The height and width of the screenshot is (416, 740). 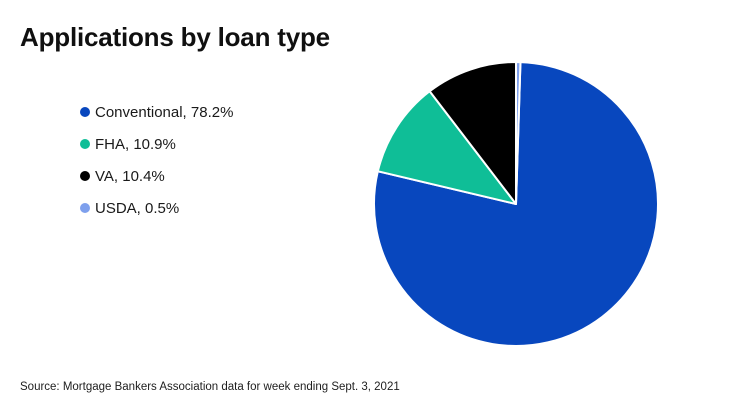 I want to click on legend-item-conventional: Conventional, 78.2%, so click(x=156, y=112).